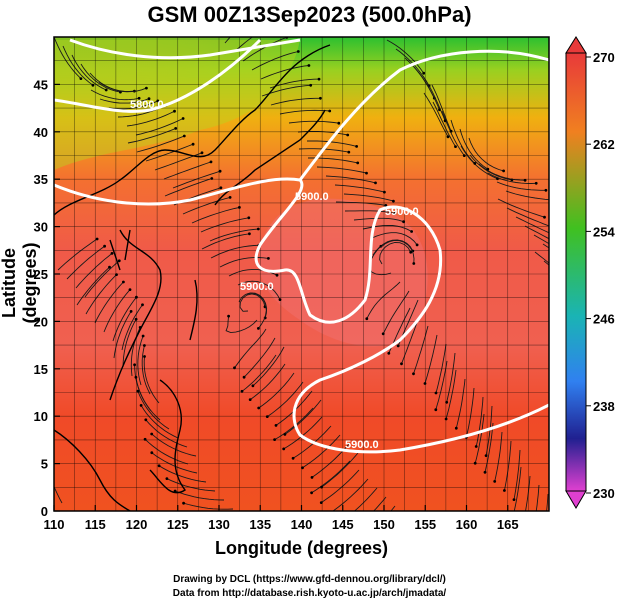  I want to click on x-tick-label: 115, so click(95, 524).